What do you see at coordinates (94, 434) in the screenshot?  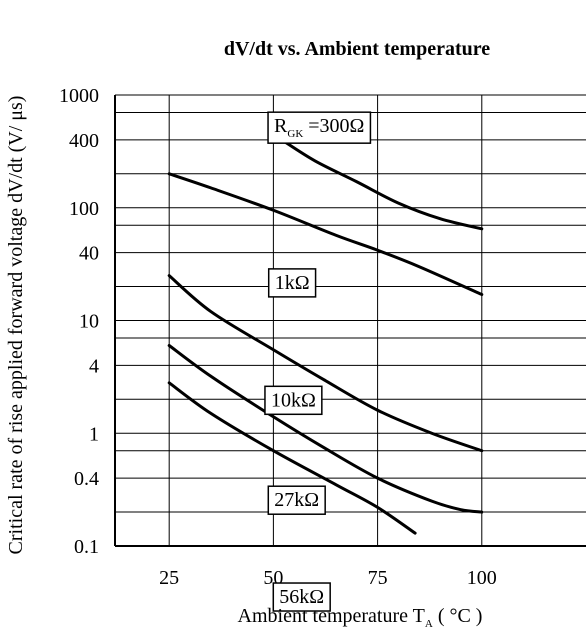 I see `y-tick-label: 1` at bounding box center [94, 434].